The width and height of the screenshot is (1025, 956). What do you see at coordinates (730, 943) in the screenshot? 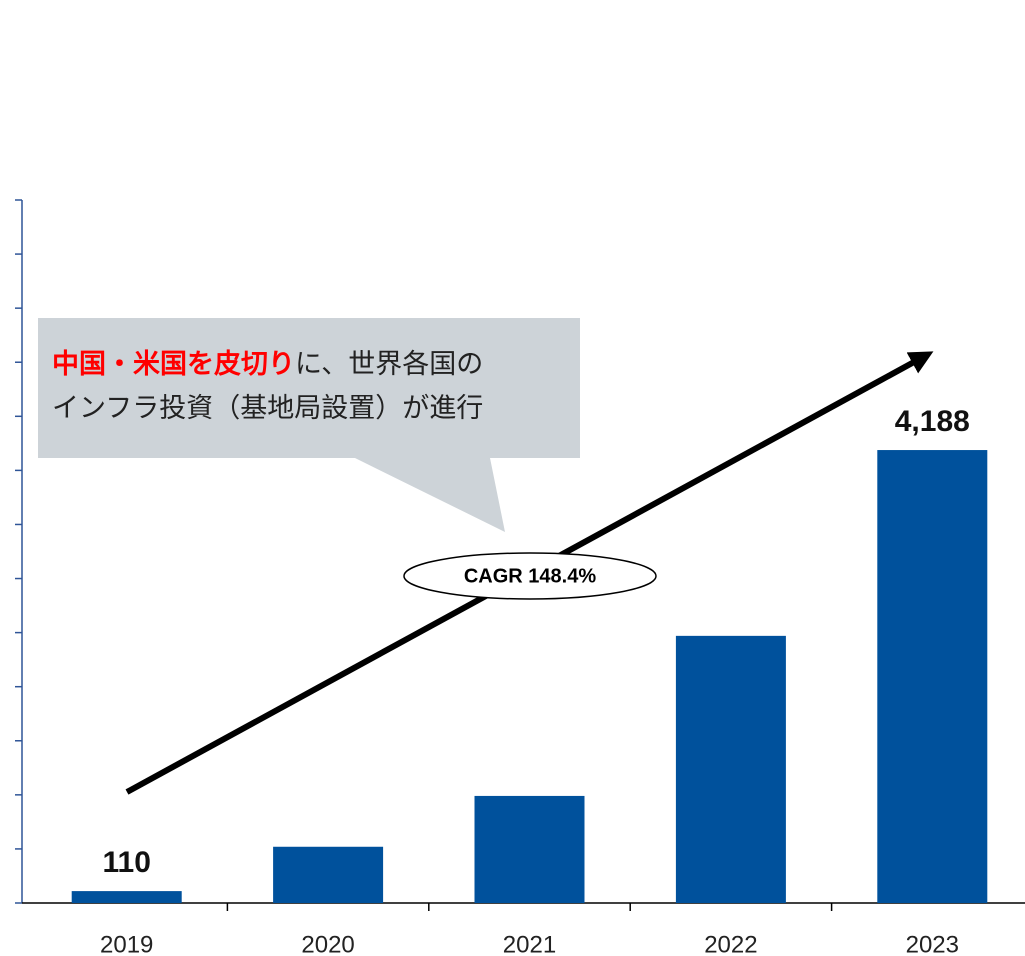
I see `x-tick-label: 2022` at bounding box center [730, 943].